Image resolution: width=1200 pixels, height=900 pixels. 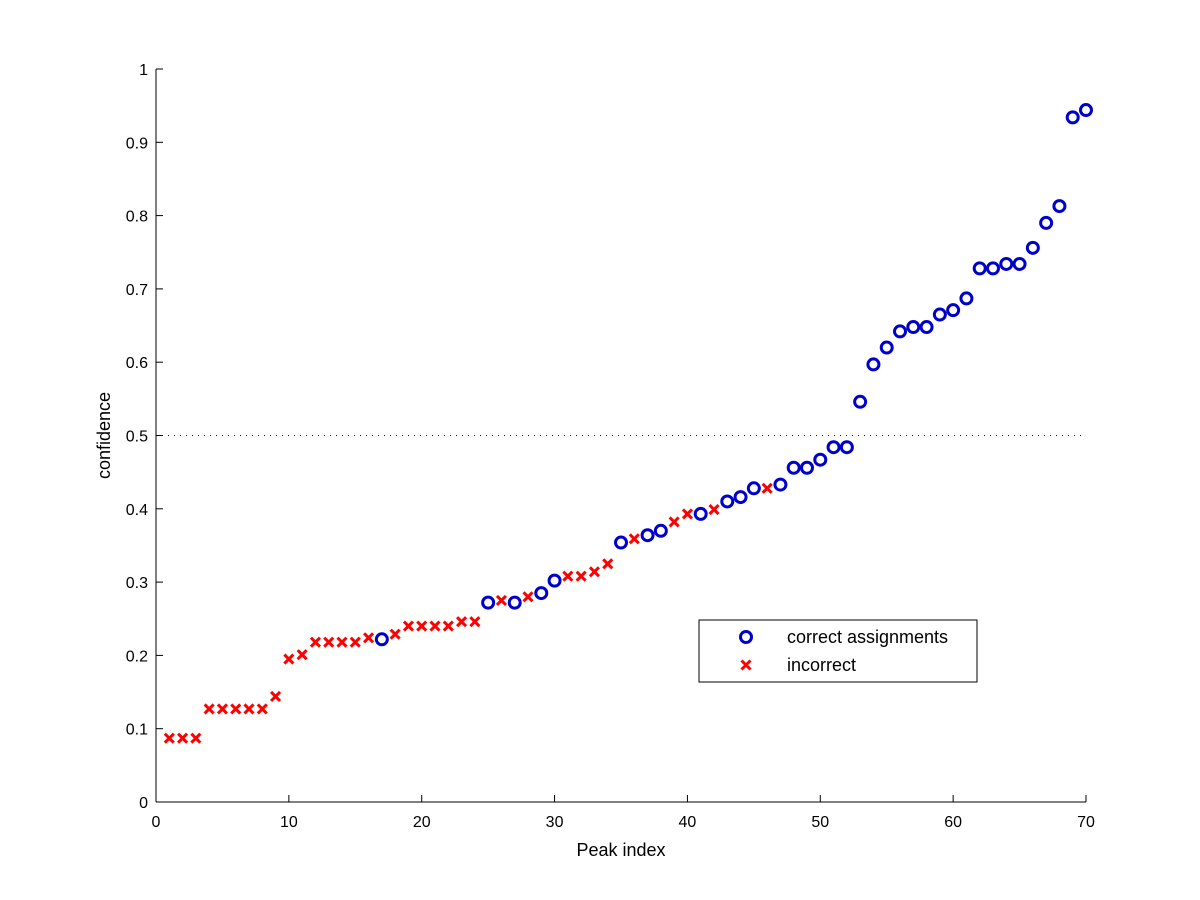 What do you see at coordinates (620, 850) in the screenshot?
I see `x-axis-label: Peak index` at bounding box center [620, 850].